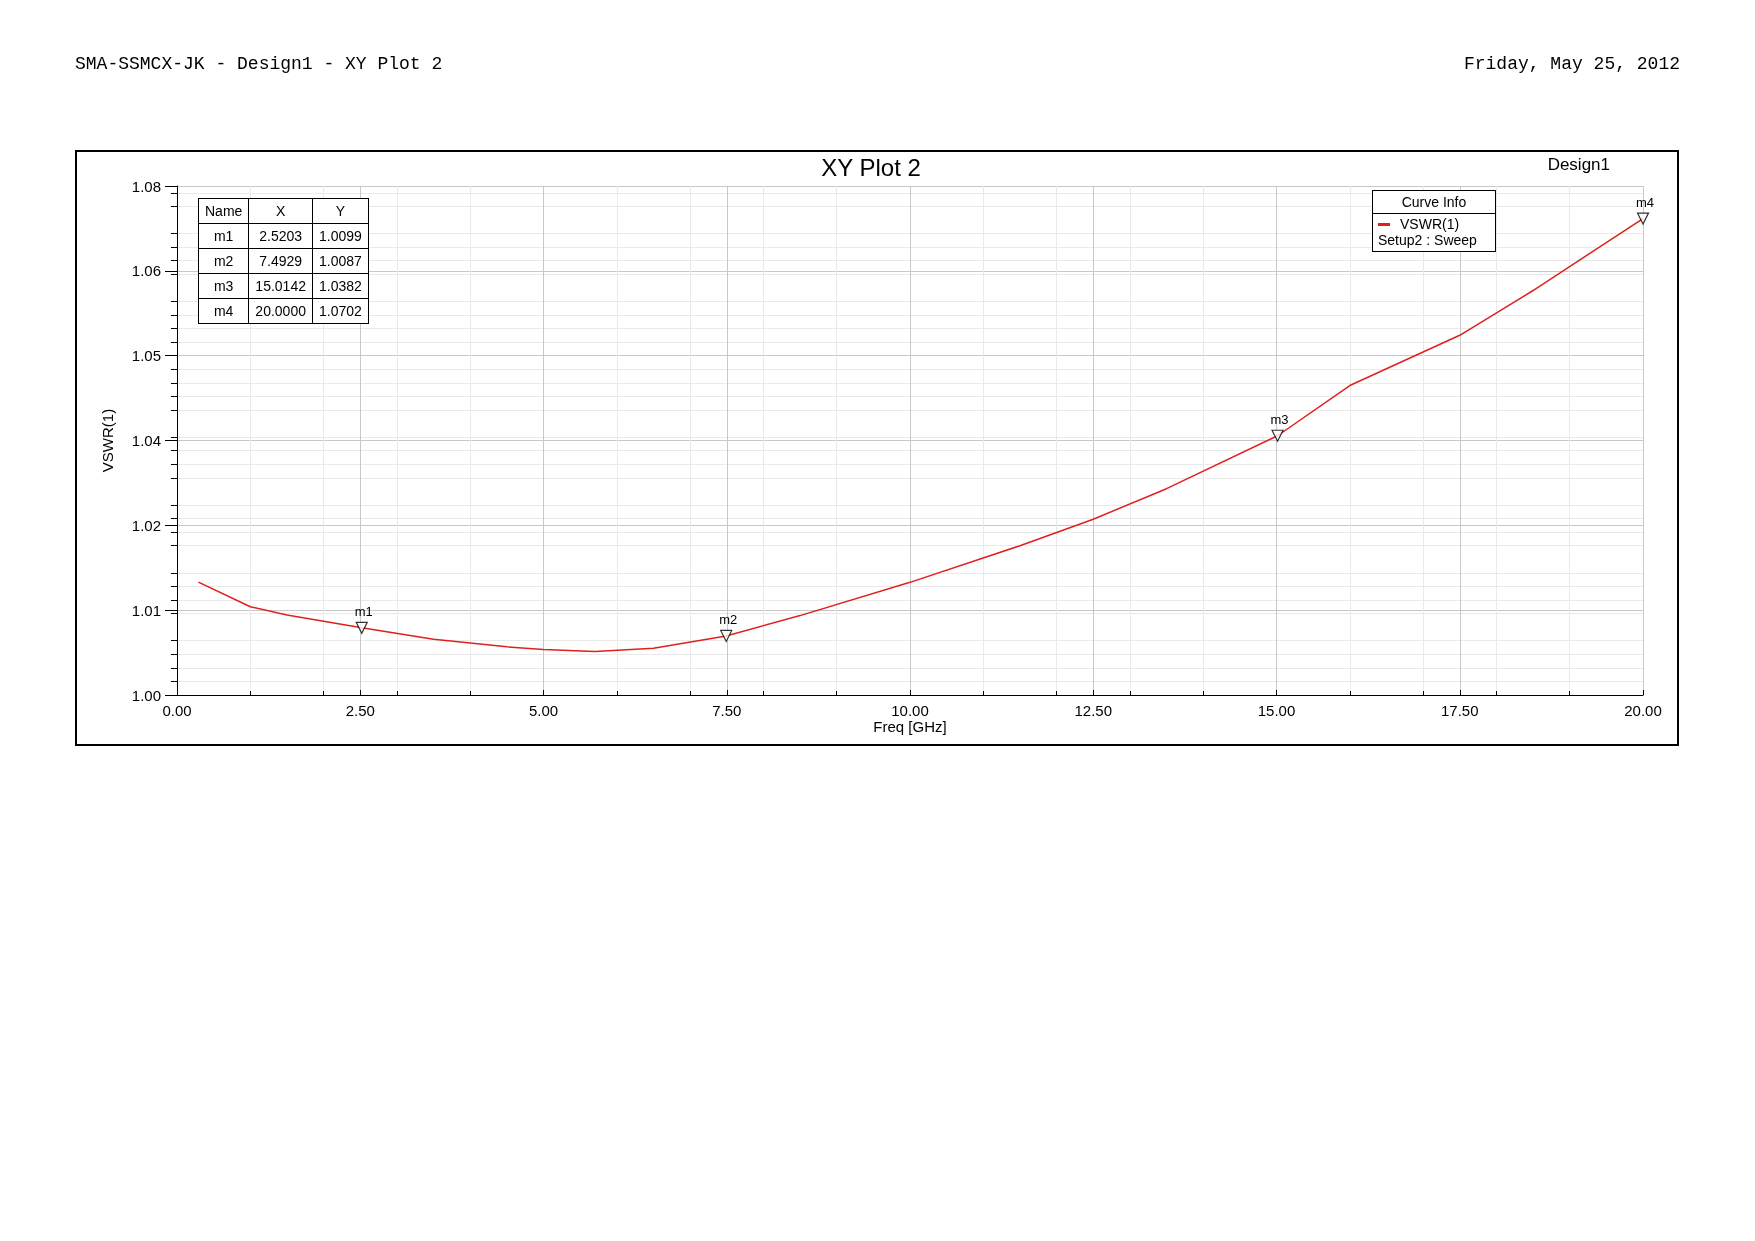  What do you see at coordinates (280, 236) in the screenshot?
I see `annotation: 2.5203` at bounding box center [280, 236].